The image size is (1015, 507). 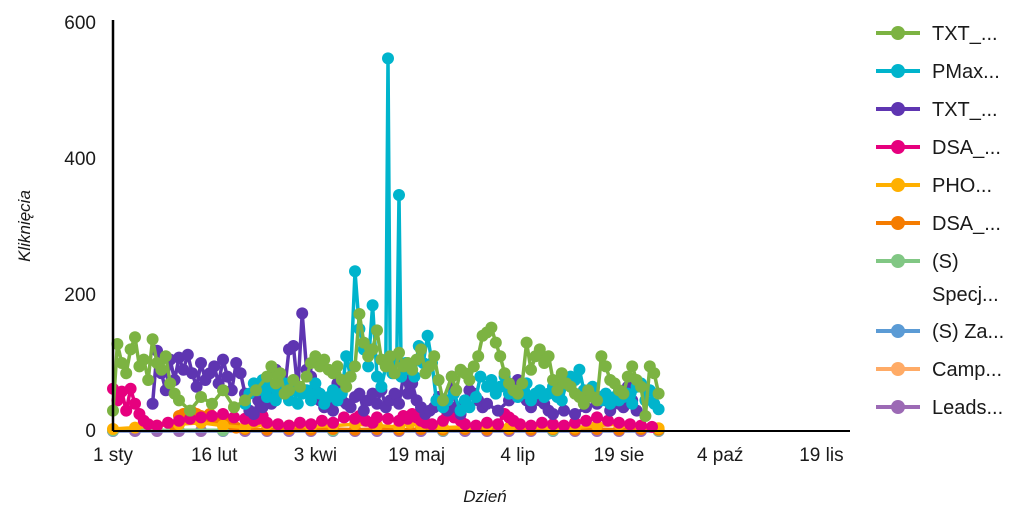 I want to click on x-tick-label: 16 lut, so click(x=214, y=455).